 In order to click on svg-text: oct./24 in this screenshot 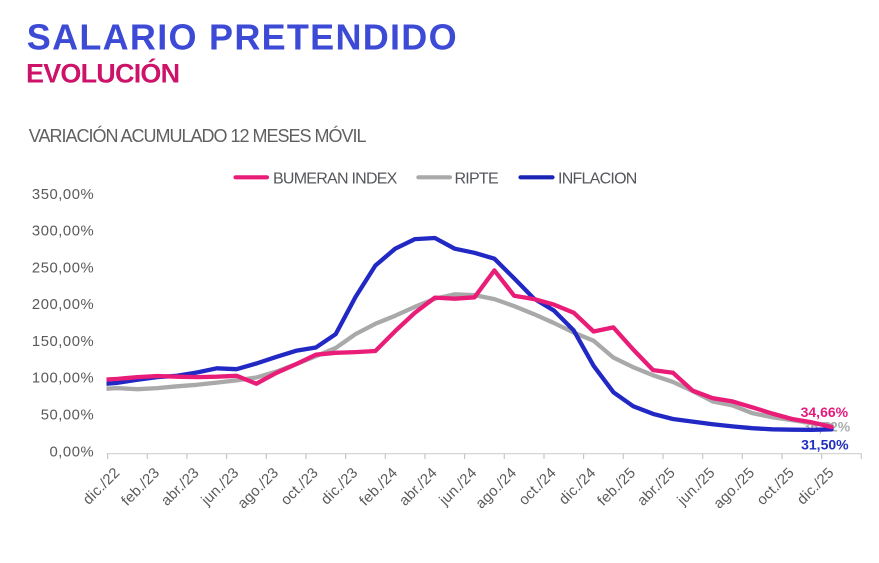, I will do `click(538, 487)`.